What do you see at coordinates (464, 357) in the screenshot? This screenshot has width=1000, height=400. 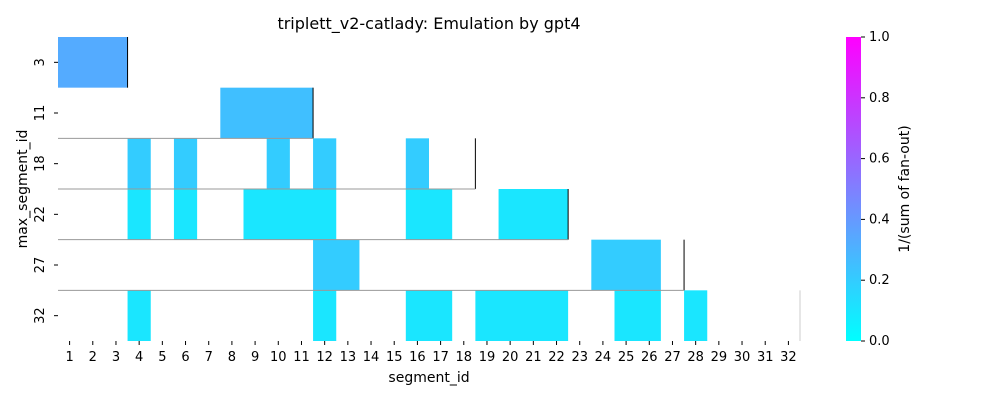 I see `x-tick-label: 18` at bounding box center [464, 357].